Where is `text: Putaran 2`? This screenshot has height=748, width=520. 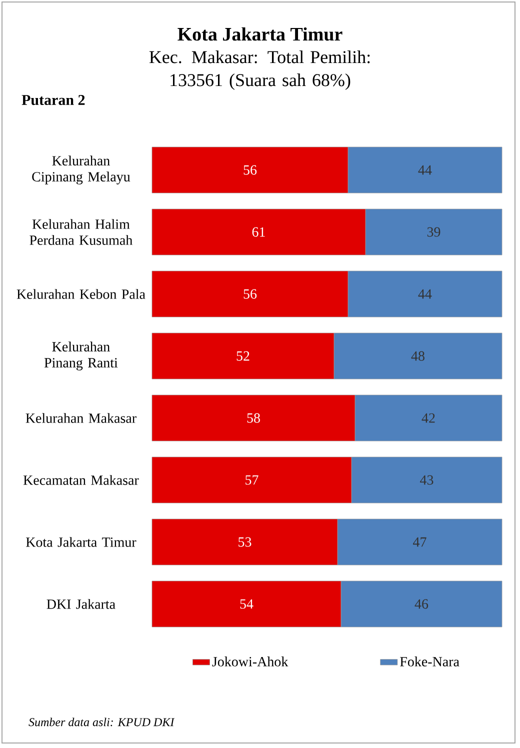 text: Putaran 2 is located at coordinates (53, 100).